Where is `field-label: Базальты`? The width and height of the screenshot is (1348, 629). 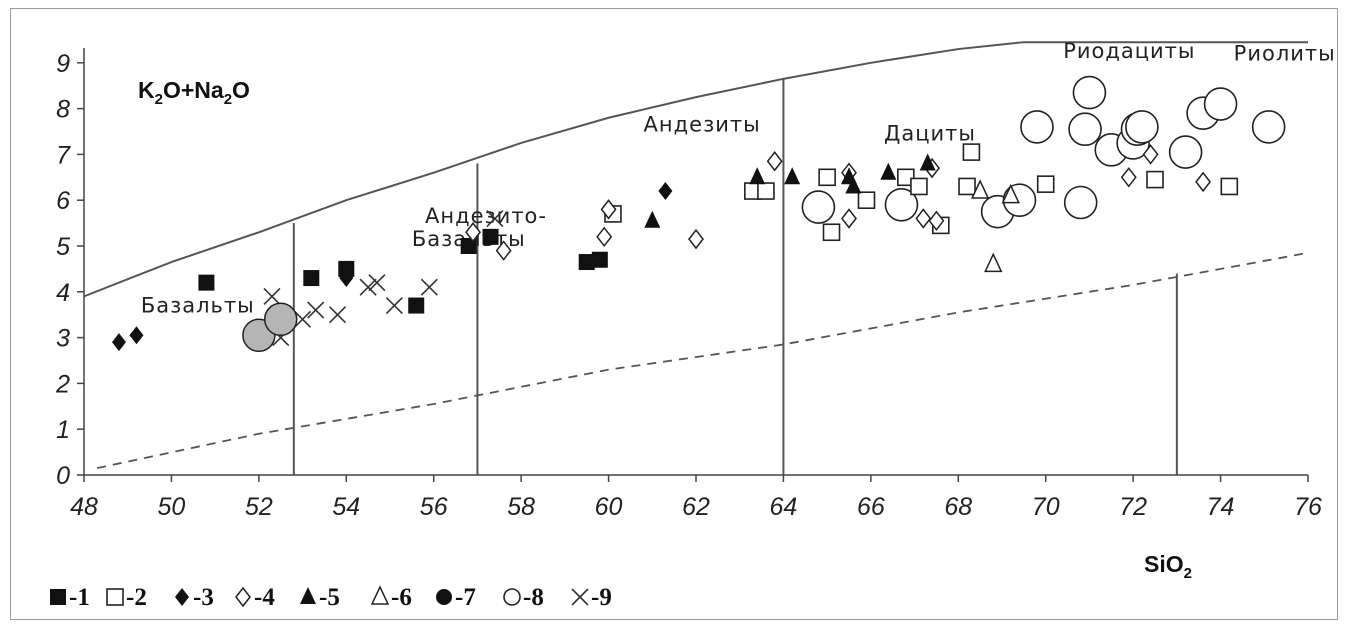 field-label: Базальты is located at coordinates (198, 305).